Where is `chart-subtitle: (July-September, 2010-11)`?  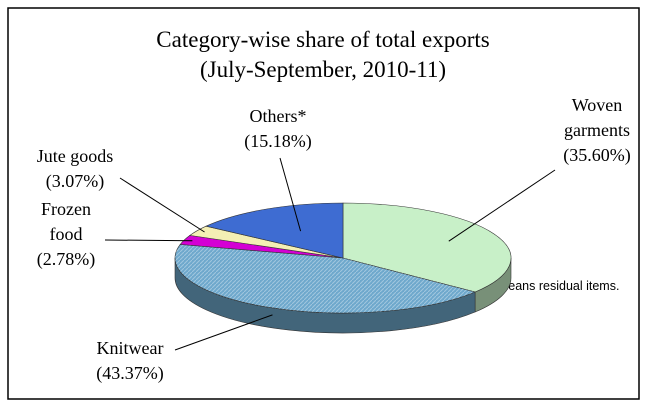
chart-subtitle: (July-September, 2010-11) is located at coordinates (323, 69).